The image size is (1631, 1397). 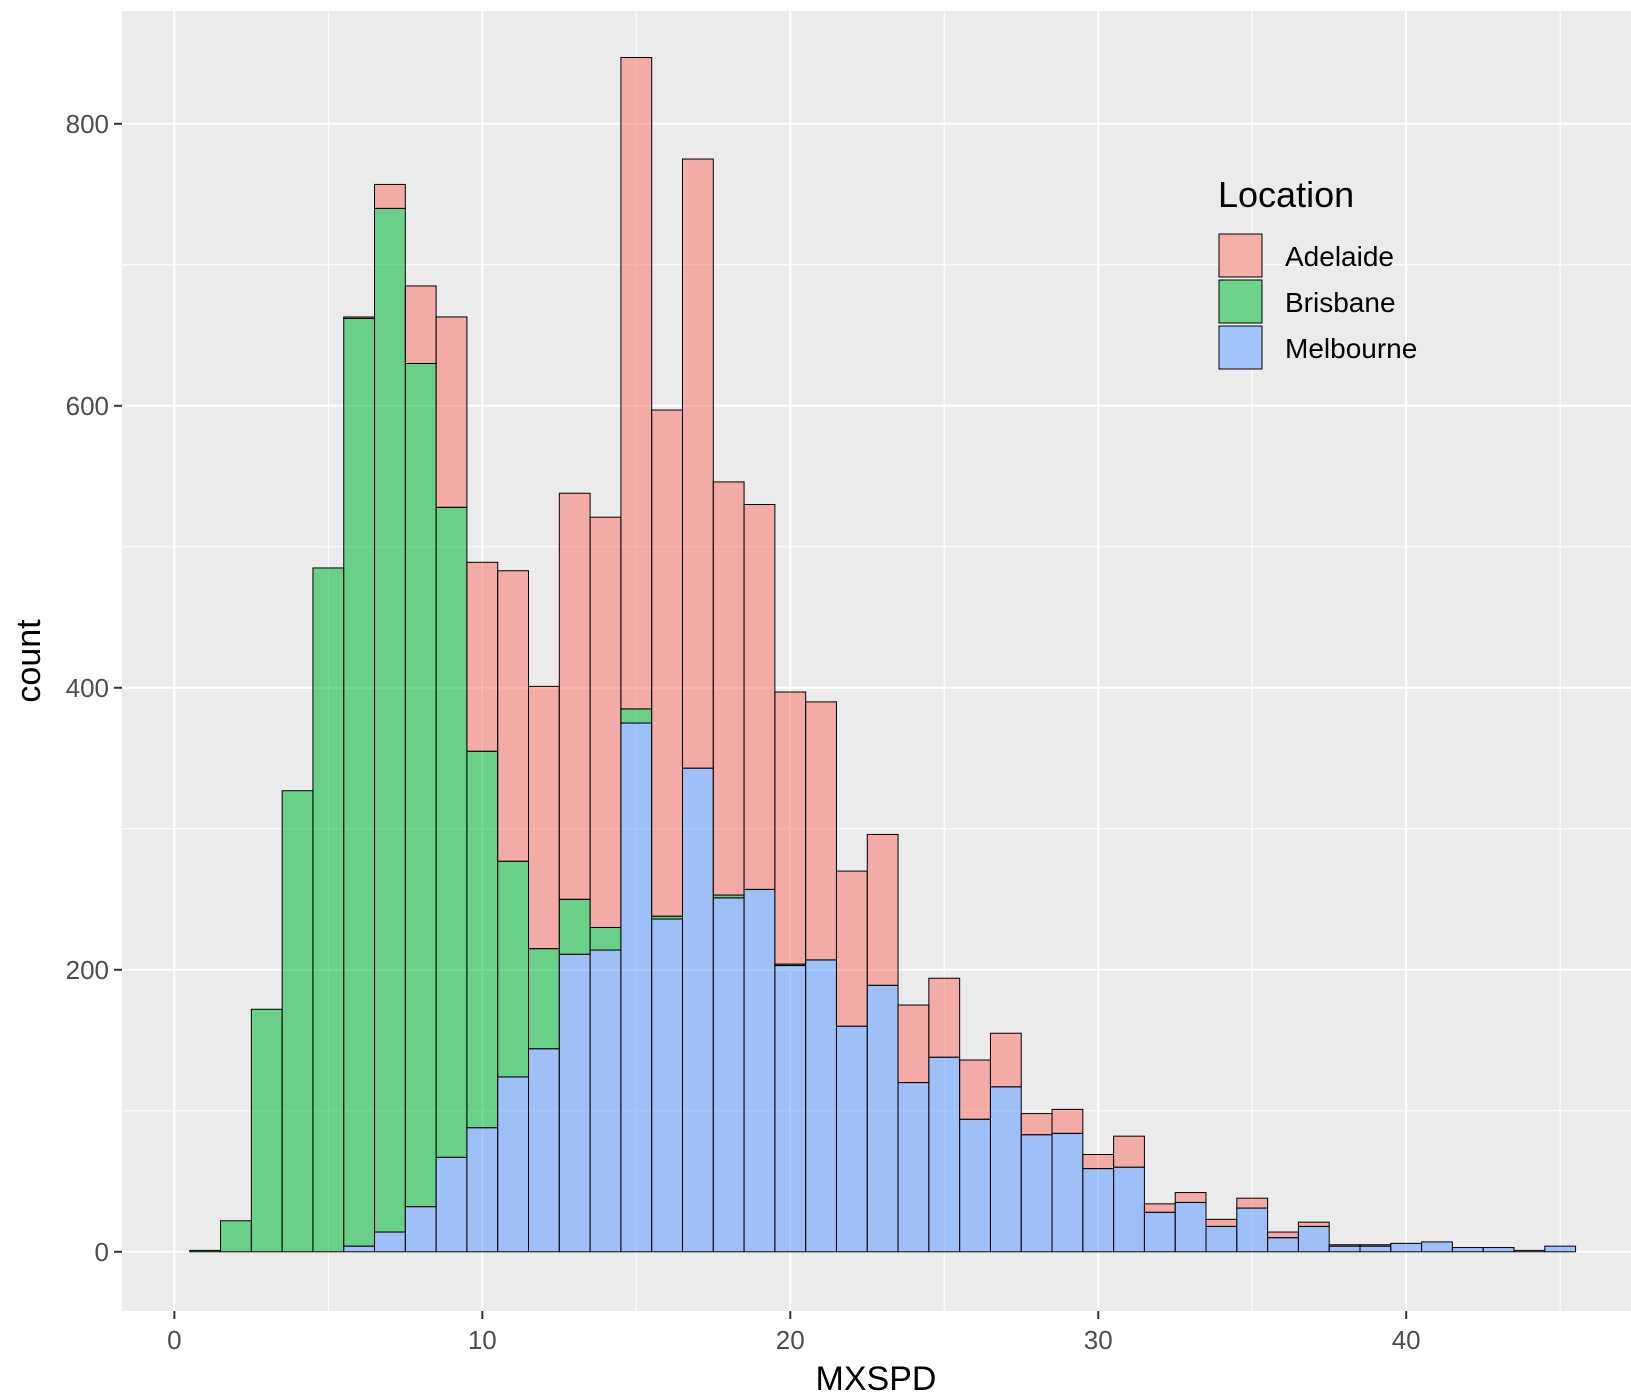 I want to click on y-axis-title: count, so click(x=29, y=661).